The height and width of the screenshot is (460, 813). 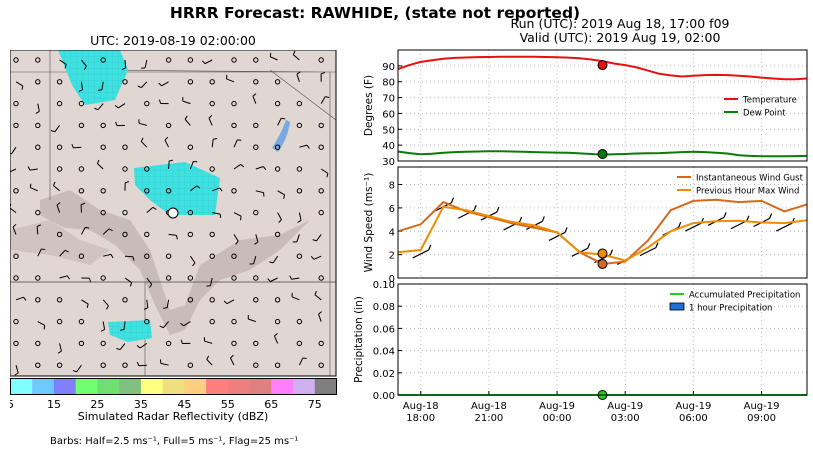 What do you see at coordinates (421, 406) in the screenshot?
I see `x-tick-label: Aug-18` at bounding box center [421, 406].